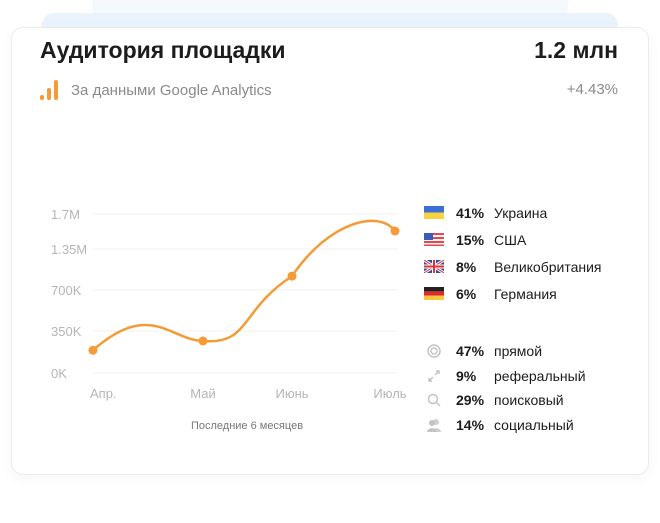 The height and width of the screenshot is (523, 660). I want to click on source-name: поисковый, so click(529, 400).